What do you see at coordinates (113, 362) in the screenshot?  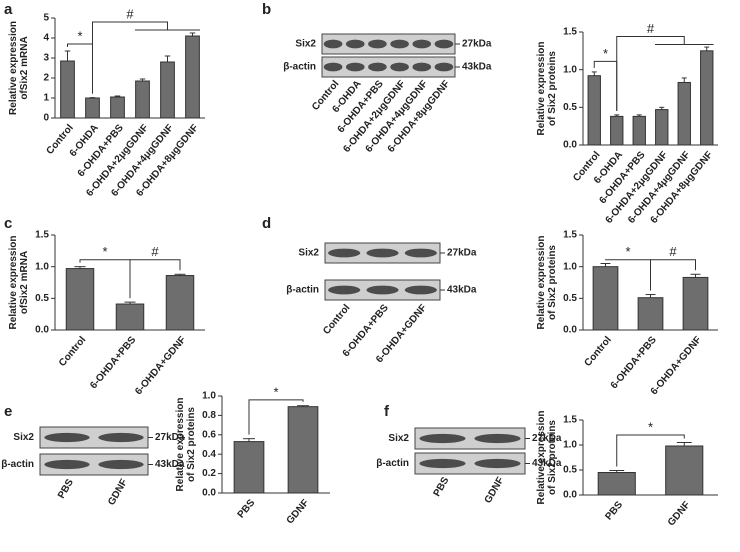 I see `x-tick-label: 6-OHDA+PBS` at bounding box center [113, 362].